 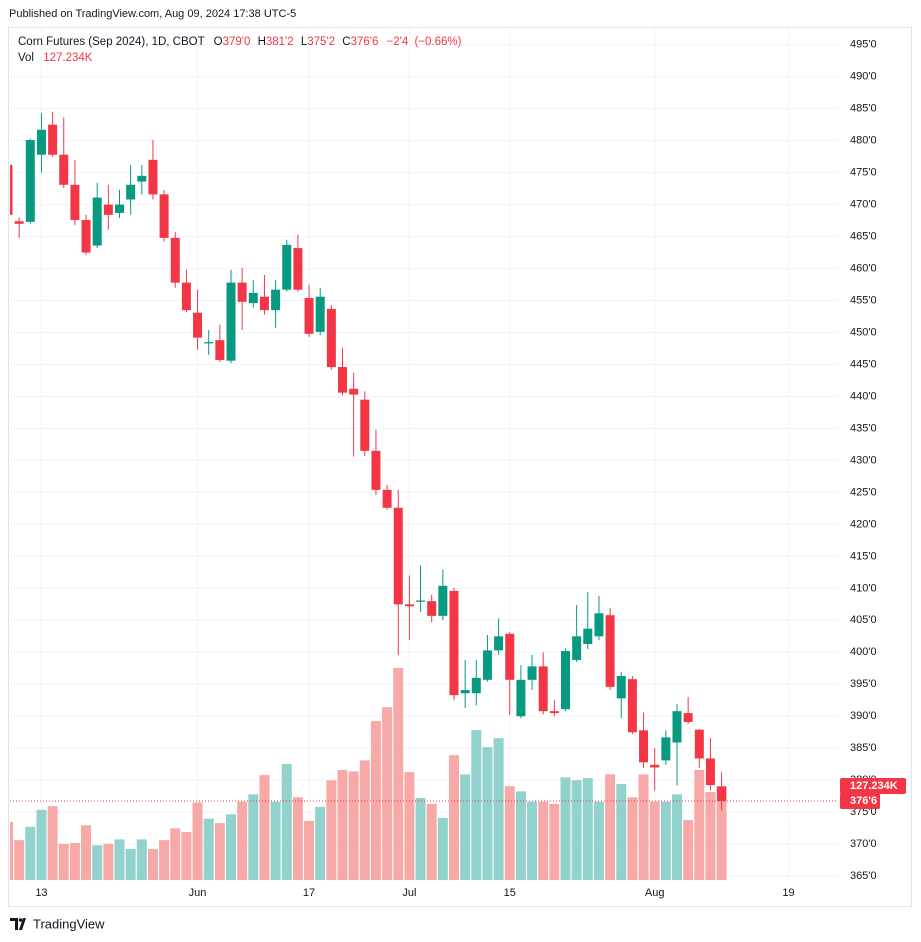 What do you see at coordinates (863, 141) in the screenshot?
I see `y-tick-label: 480'0` at bounding box center [863, 141].